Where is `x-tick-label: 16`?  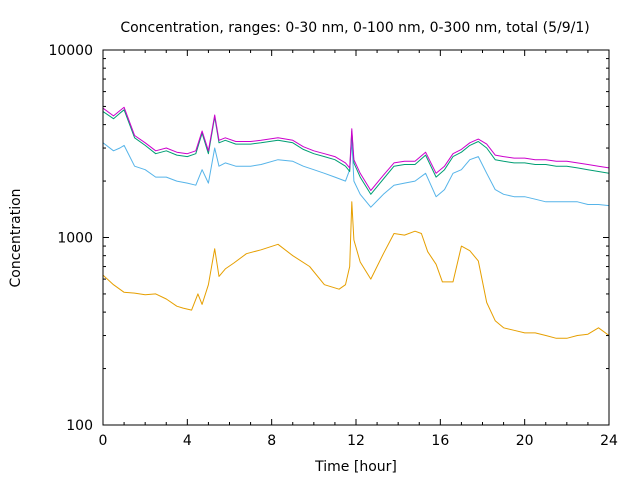
x-tick-label: 16 is located at coordinates (440, 441).